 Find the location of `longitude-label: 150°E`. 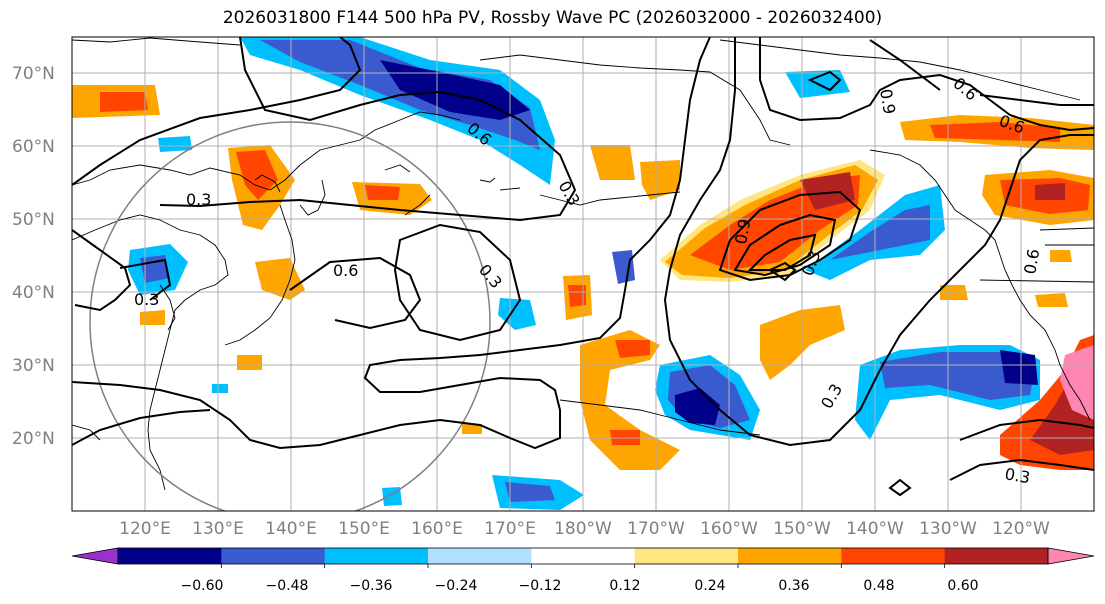

longitude-label: 150°E is located at coordinates (364, 529).